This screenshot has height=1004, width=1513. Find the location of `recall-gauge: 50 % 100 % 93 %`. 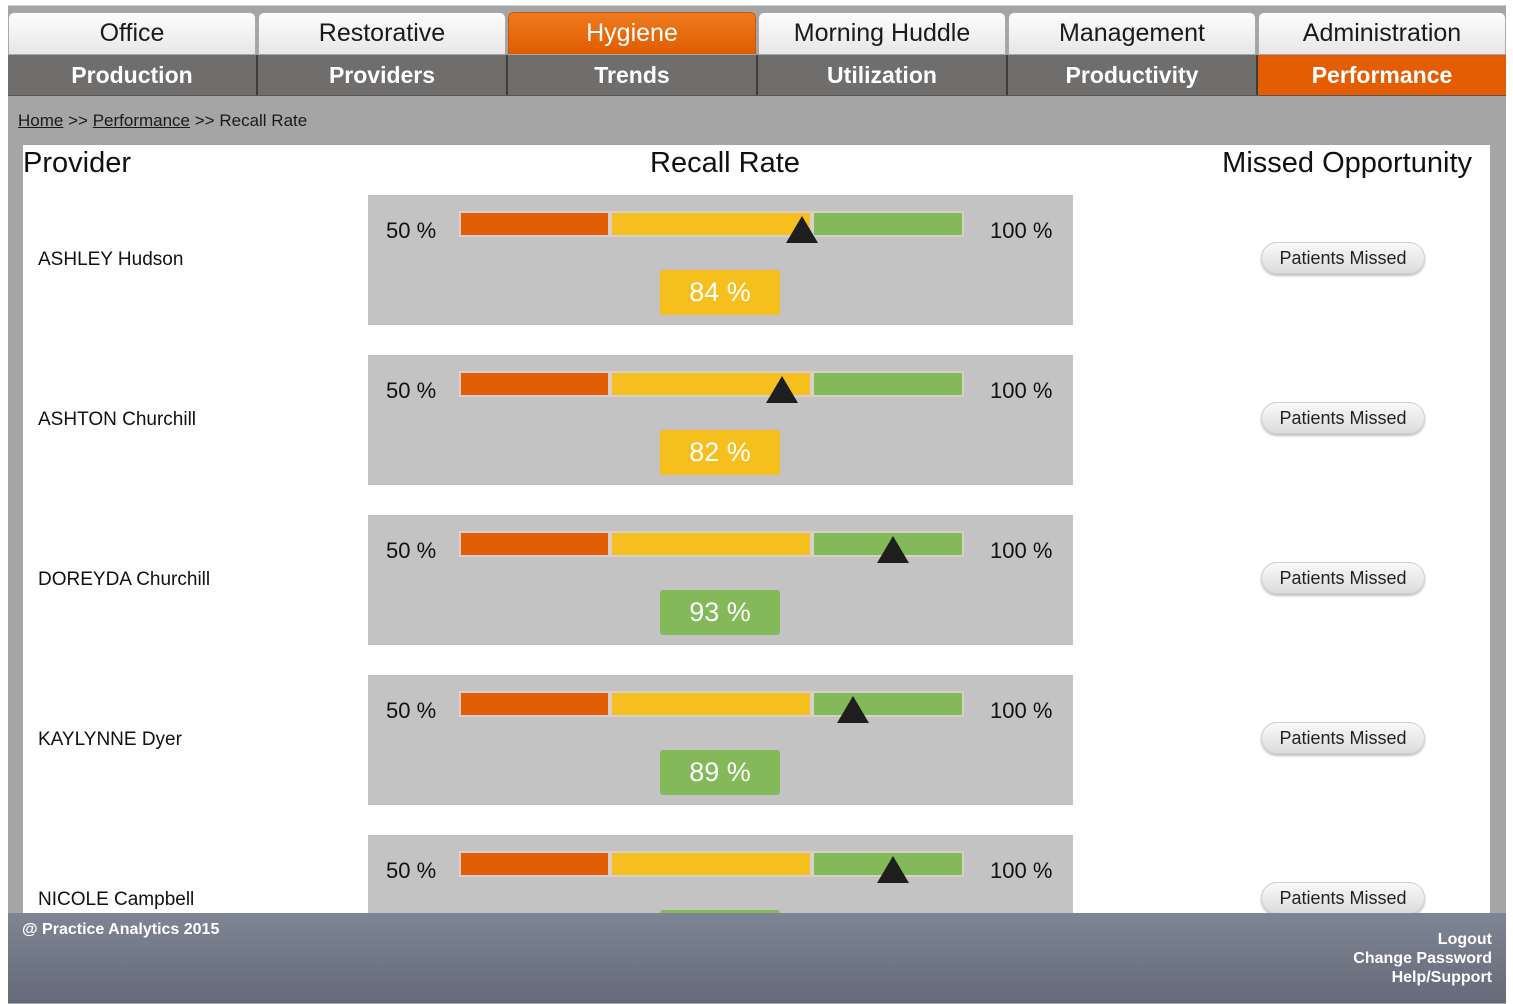

recall-gauge: 50 % 100 % 93 % is located at coordinates (720, 580).